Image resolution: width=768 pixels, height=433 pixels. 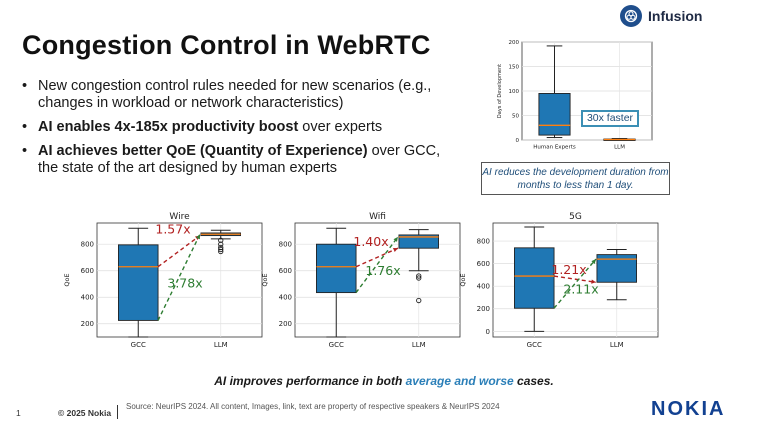 I want to click on infusion-wordmark: Infusion, so click(x=675, y=16).